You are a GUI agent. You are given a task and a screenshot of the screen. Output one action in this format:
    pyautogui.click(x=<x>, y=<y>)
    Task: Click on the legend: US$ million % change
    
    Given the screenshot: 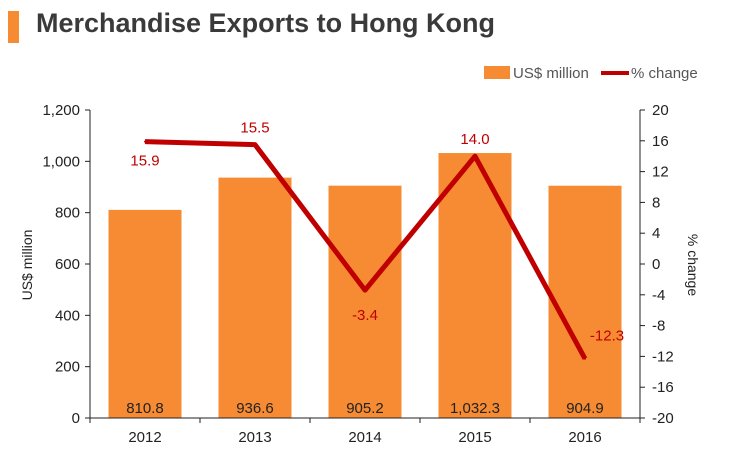 What is the action you would take?
    pyautogui.click(x=591, y=73)
    